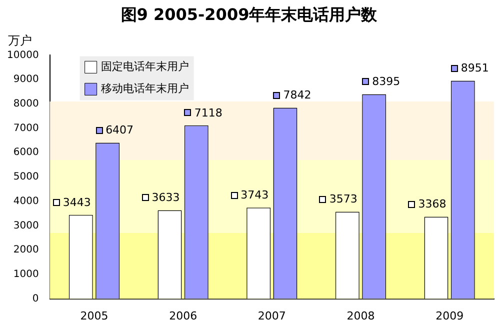 This screenshot has width=504, height=330. Describe the element at coordinates (120, 130) in the screenshot. I see `data-label: 6407` at that location.